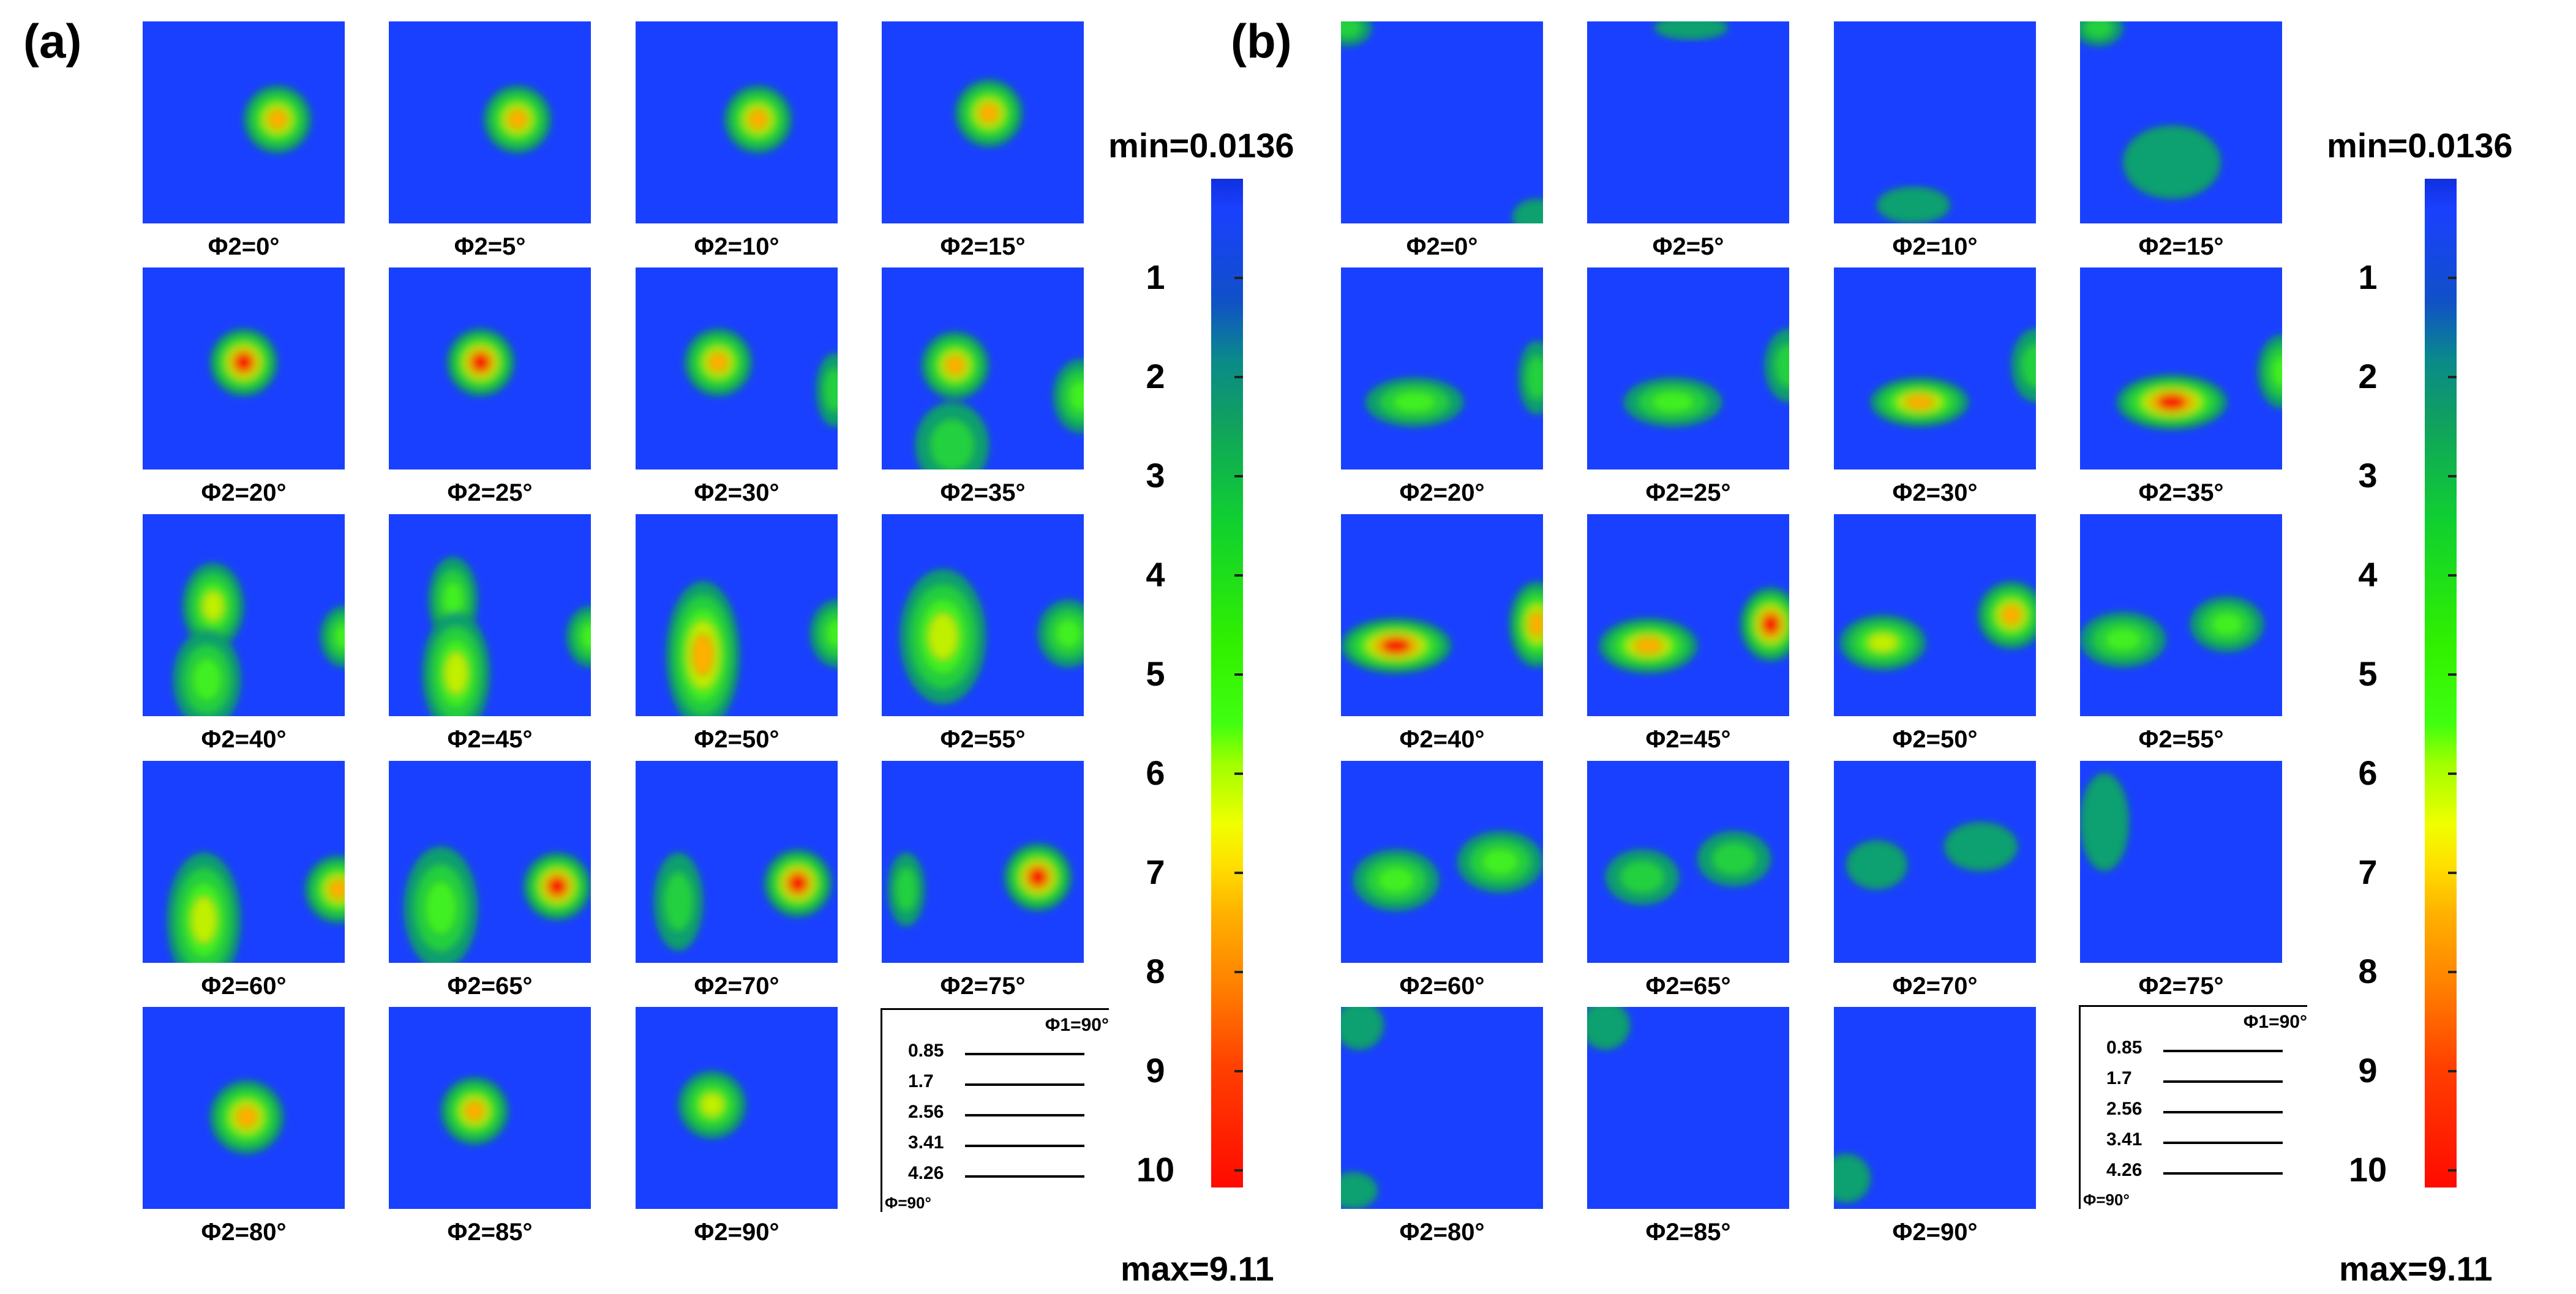 Image resolution: width=2576 pixels, height=1294 pixels. What do you see at coordinates (2368, 376) in the screenshot?
I see `scale-tick-label: 2` at bounding box center [2368, 376].